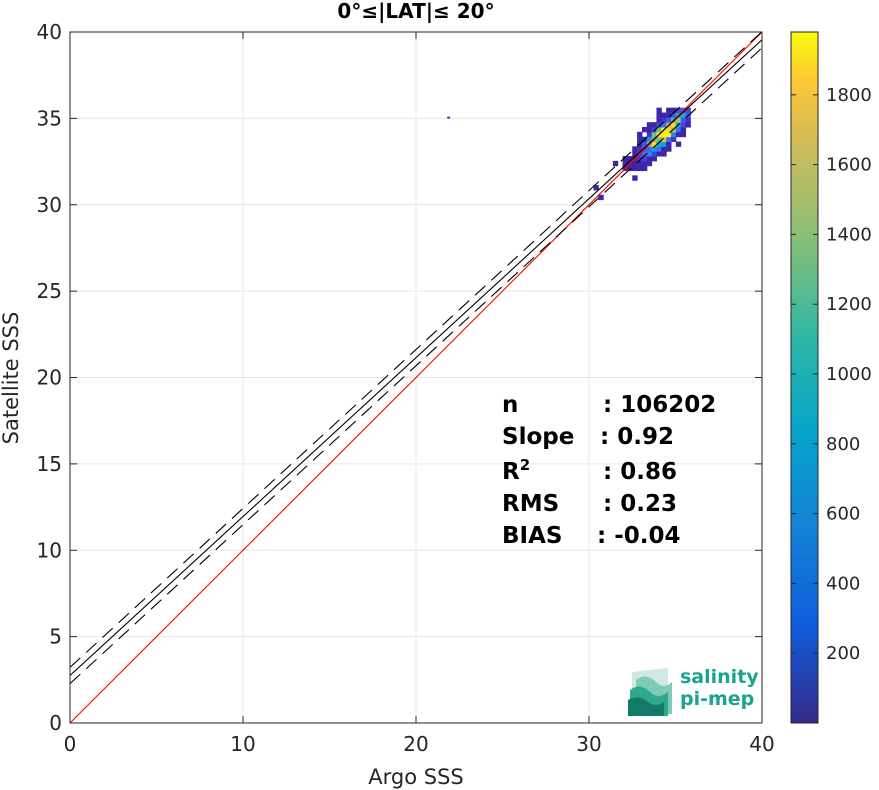 This screenshot has height=790, width=879. I want to click on colorbar-tick-label: 800, so click(843, 444).